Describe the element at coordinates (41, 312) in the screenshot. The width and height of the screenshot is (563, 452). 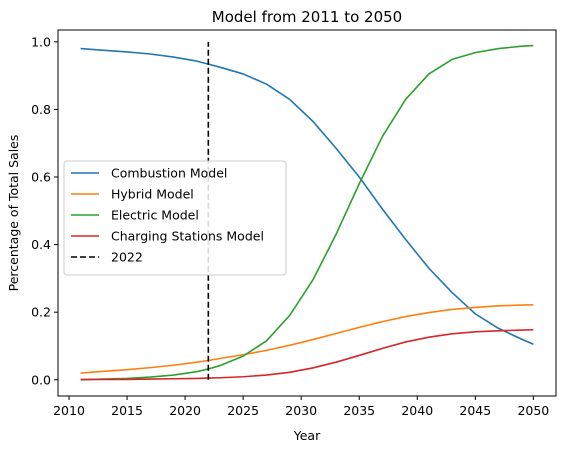
I see `y-tick-label: 0.2` at that location.